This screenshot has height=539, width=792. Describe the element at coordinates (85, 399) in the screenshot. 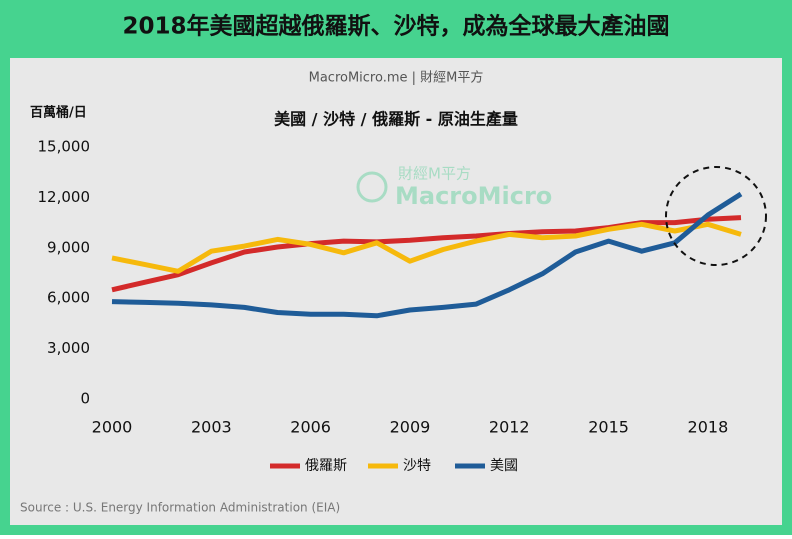

I see `y-tick-label: 0` at that location.